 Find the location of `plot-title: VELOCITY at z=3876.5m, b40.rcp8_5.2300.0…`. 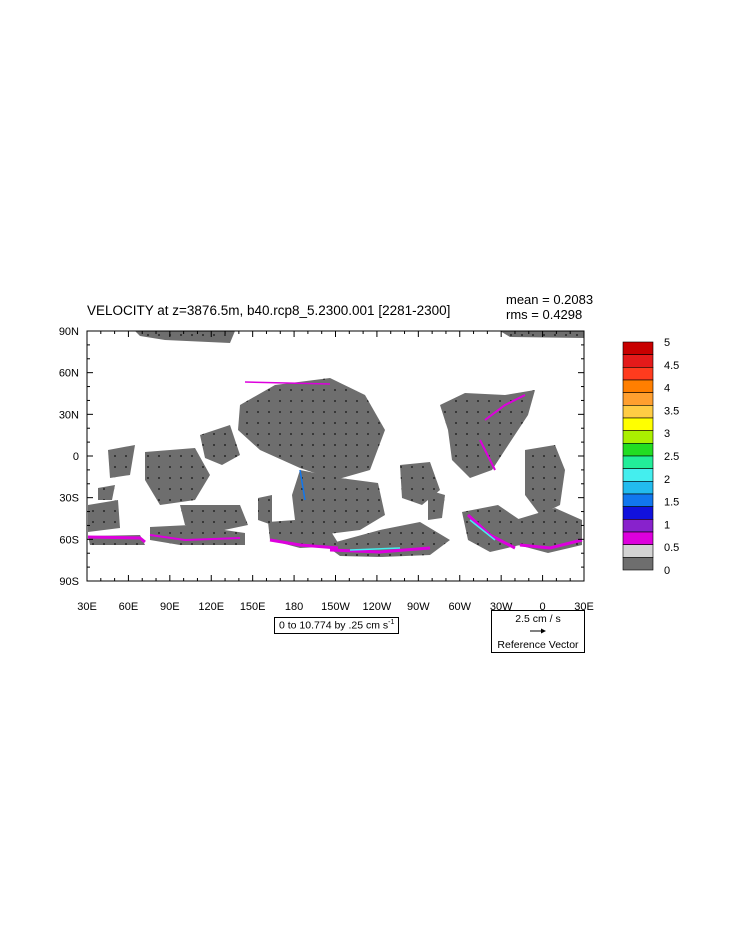

plot-title: VELOCITY at z=3876.5m, b40.rcp8_5.2300.0… is located at coordinates (269, 310).